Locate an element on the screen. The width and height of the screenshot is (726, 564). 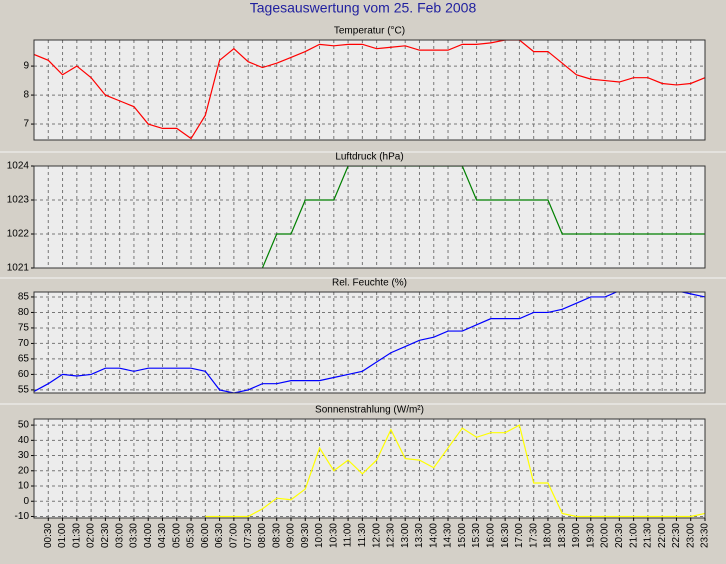
y-tick-label: 85 is located at coordinates (24, 297).